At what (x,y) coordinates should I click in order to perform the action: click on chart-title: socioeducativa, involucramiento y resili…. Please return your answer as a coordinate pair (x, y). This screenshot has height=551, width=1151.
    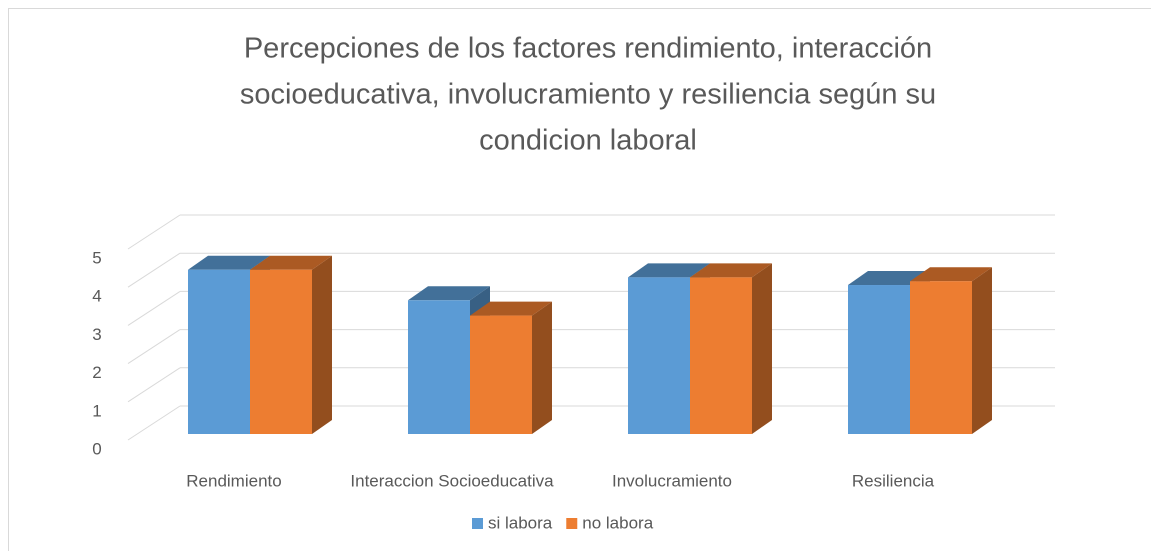
    Looking at the image, I should click on (588, 95).